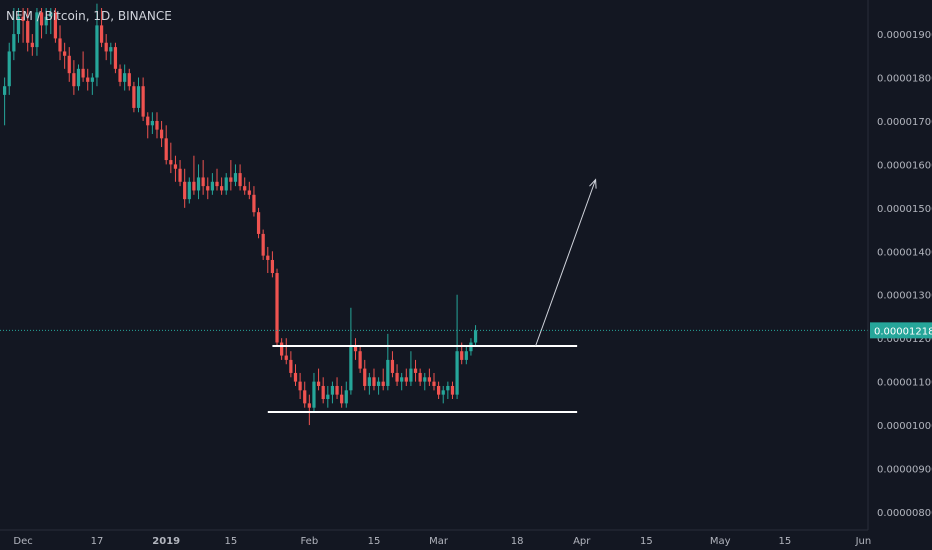 This screenshot has height=550, width=932. What do you see at coordinates (102, 16) in the screenshot?
I see `legend-interval: 1D` at bounding box center [102, 16].